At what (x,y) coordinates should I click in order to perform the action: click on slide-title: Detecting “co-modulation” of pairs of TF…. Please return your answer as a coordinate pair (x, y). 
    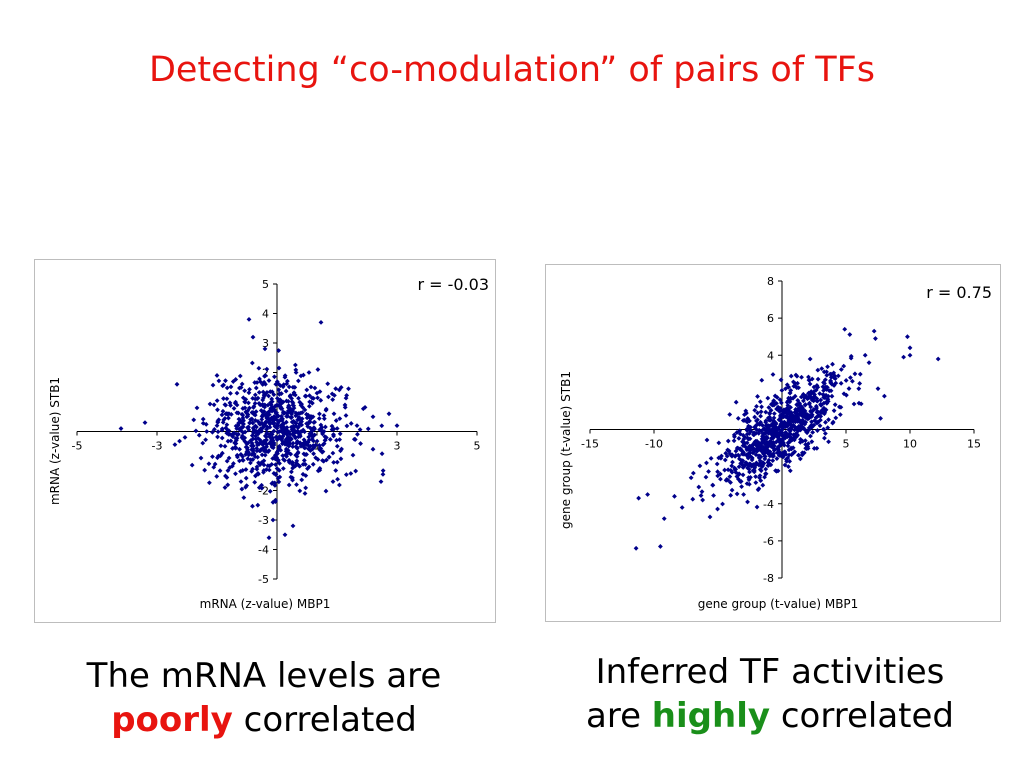
    Looking at the image, I should click on (512, 70).